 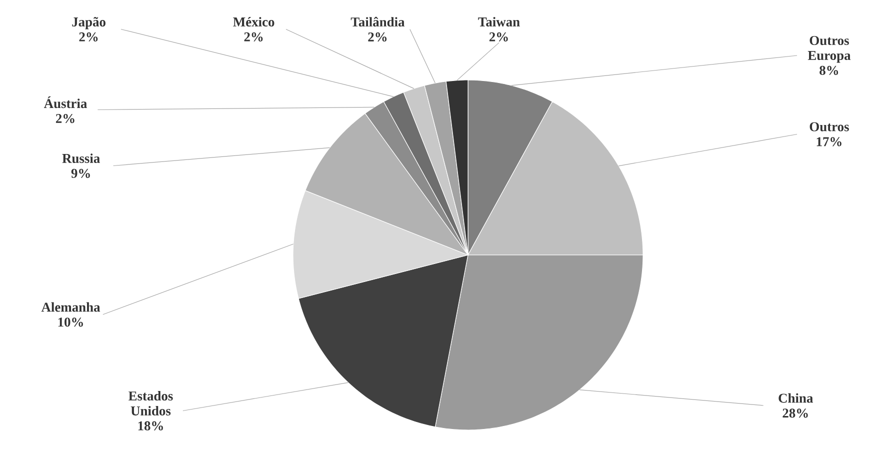 What do you see at coordinates (829, 49) in the screenshot?
I see `slice-label: Outros Europa` at bounding box center [829, 49].